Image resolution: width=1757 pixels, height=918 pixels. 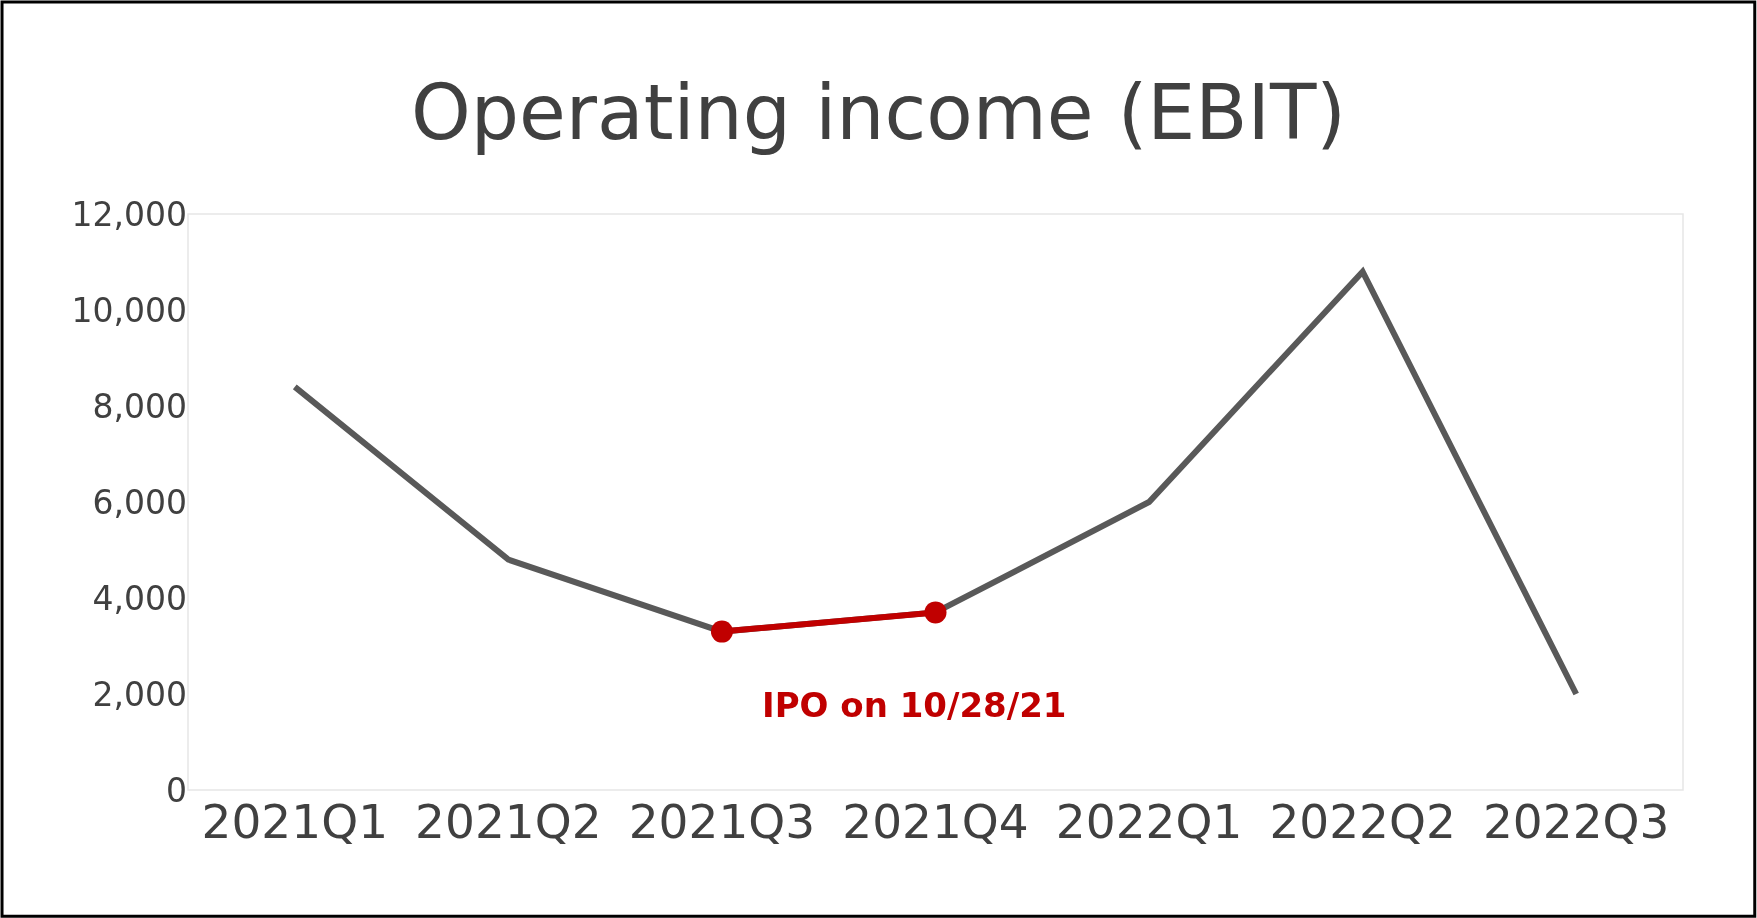 I want to click on x-tick-label: 2021Q1, so click(x=295, y=821).